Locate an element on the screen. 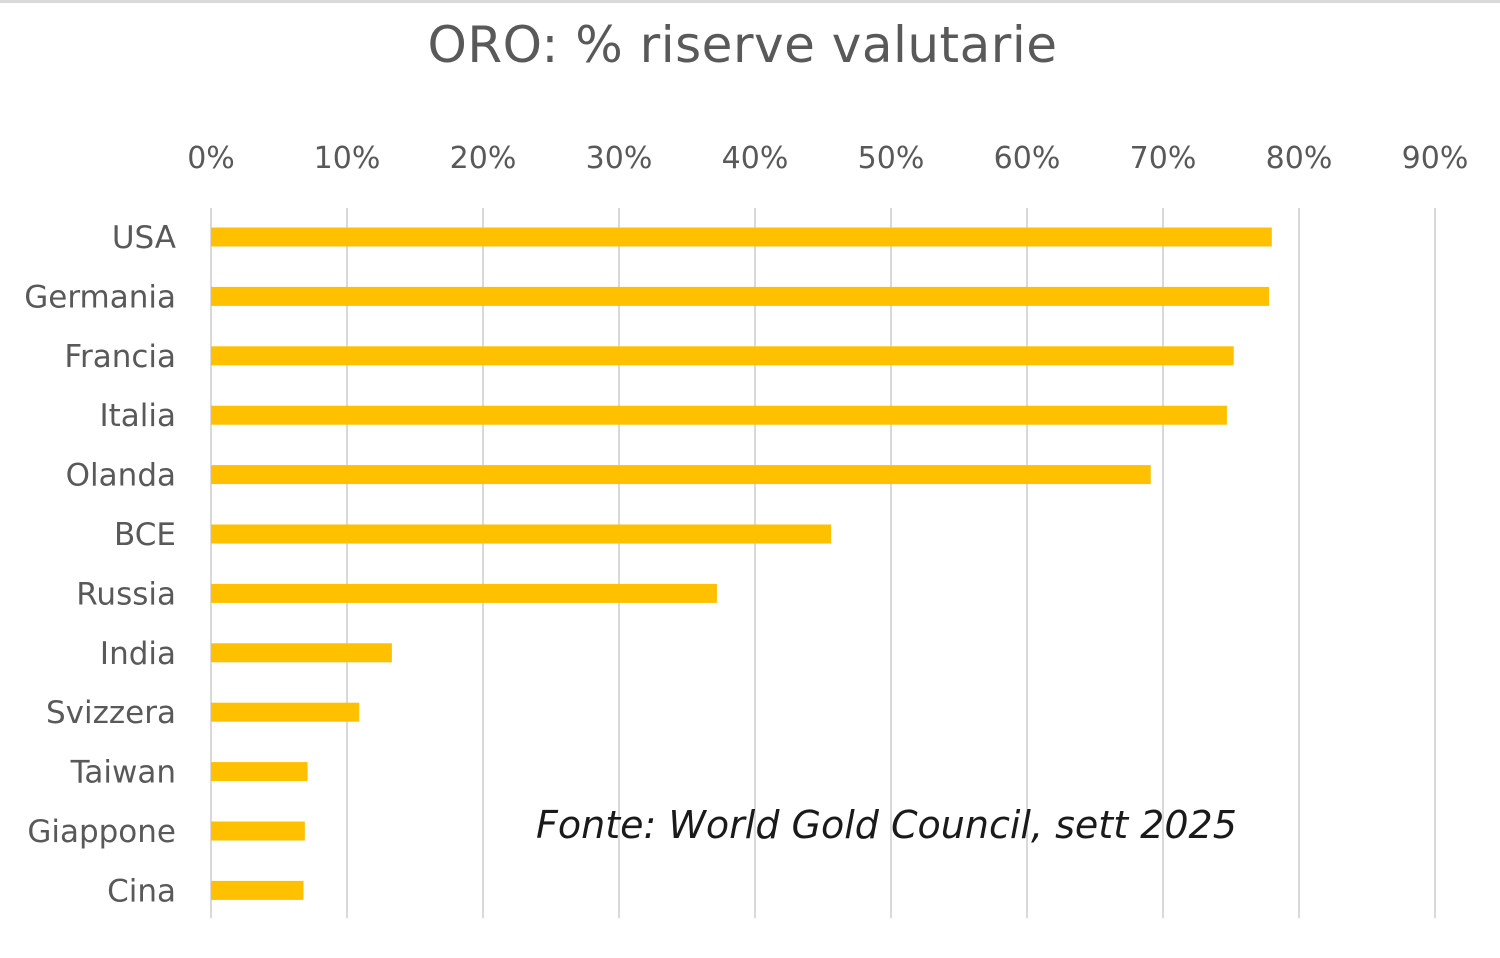  x-tick-label: 30% is located at coordinates (619, 158).